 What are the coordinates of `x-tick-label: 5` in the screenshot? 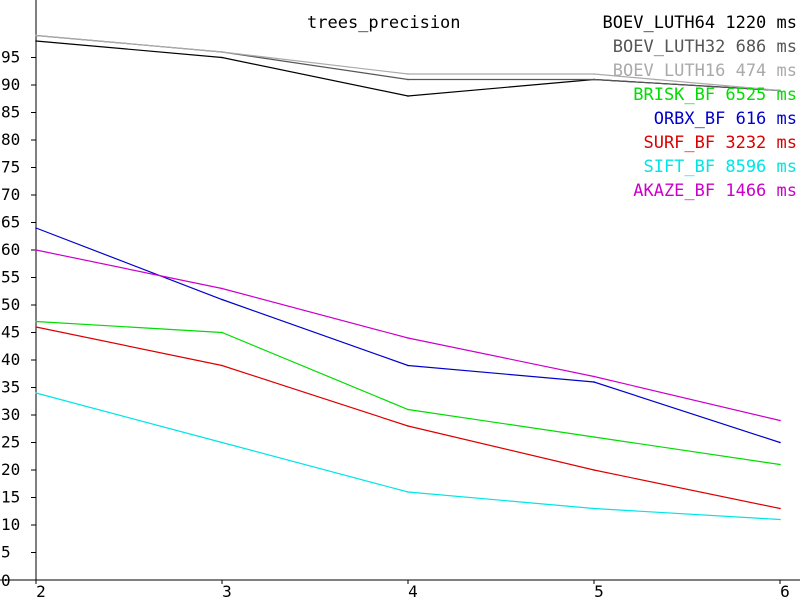 It's located at (599, 591).